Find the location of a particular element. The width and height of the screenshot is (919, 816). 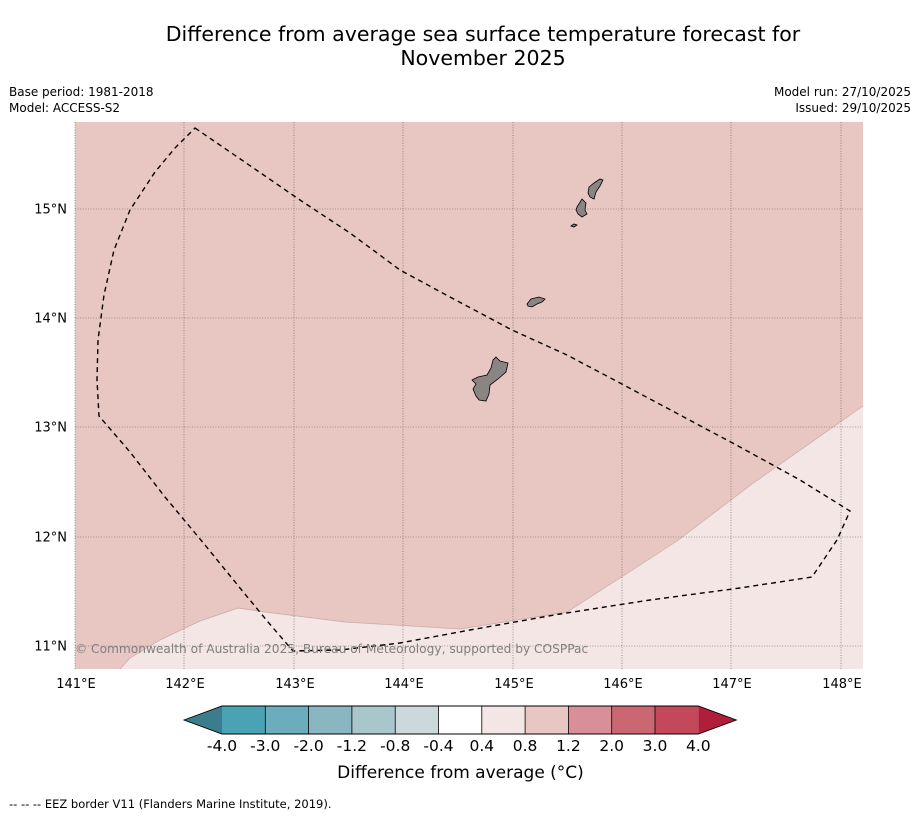

model-run: Model run: 27/10/2025 is located at coordinates (842, 92).